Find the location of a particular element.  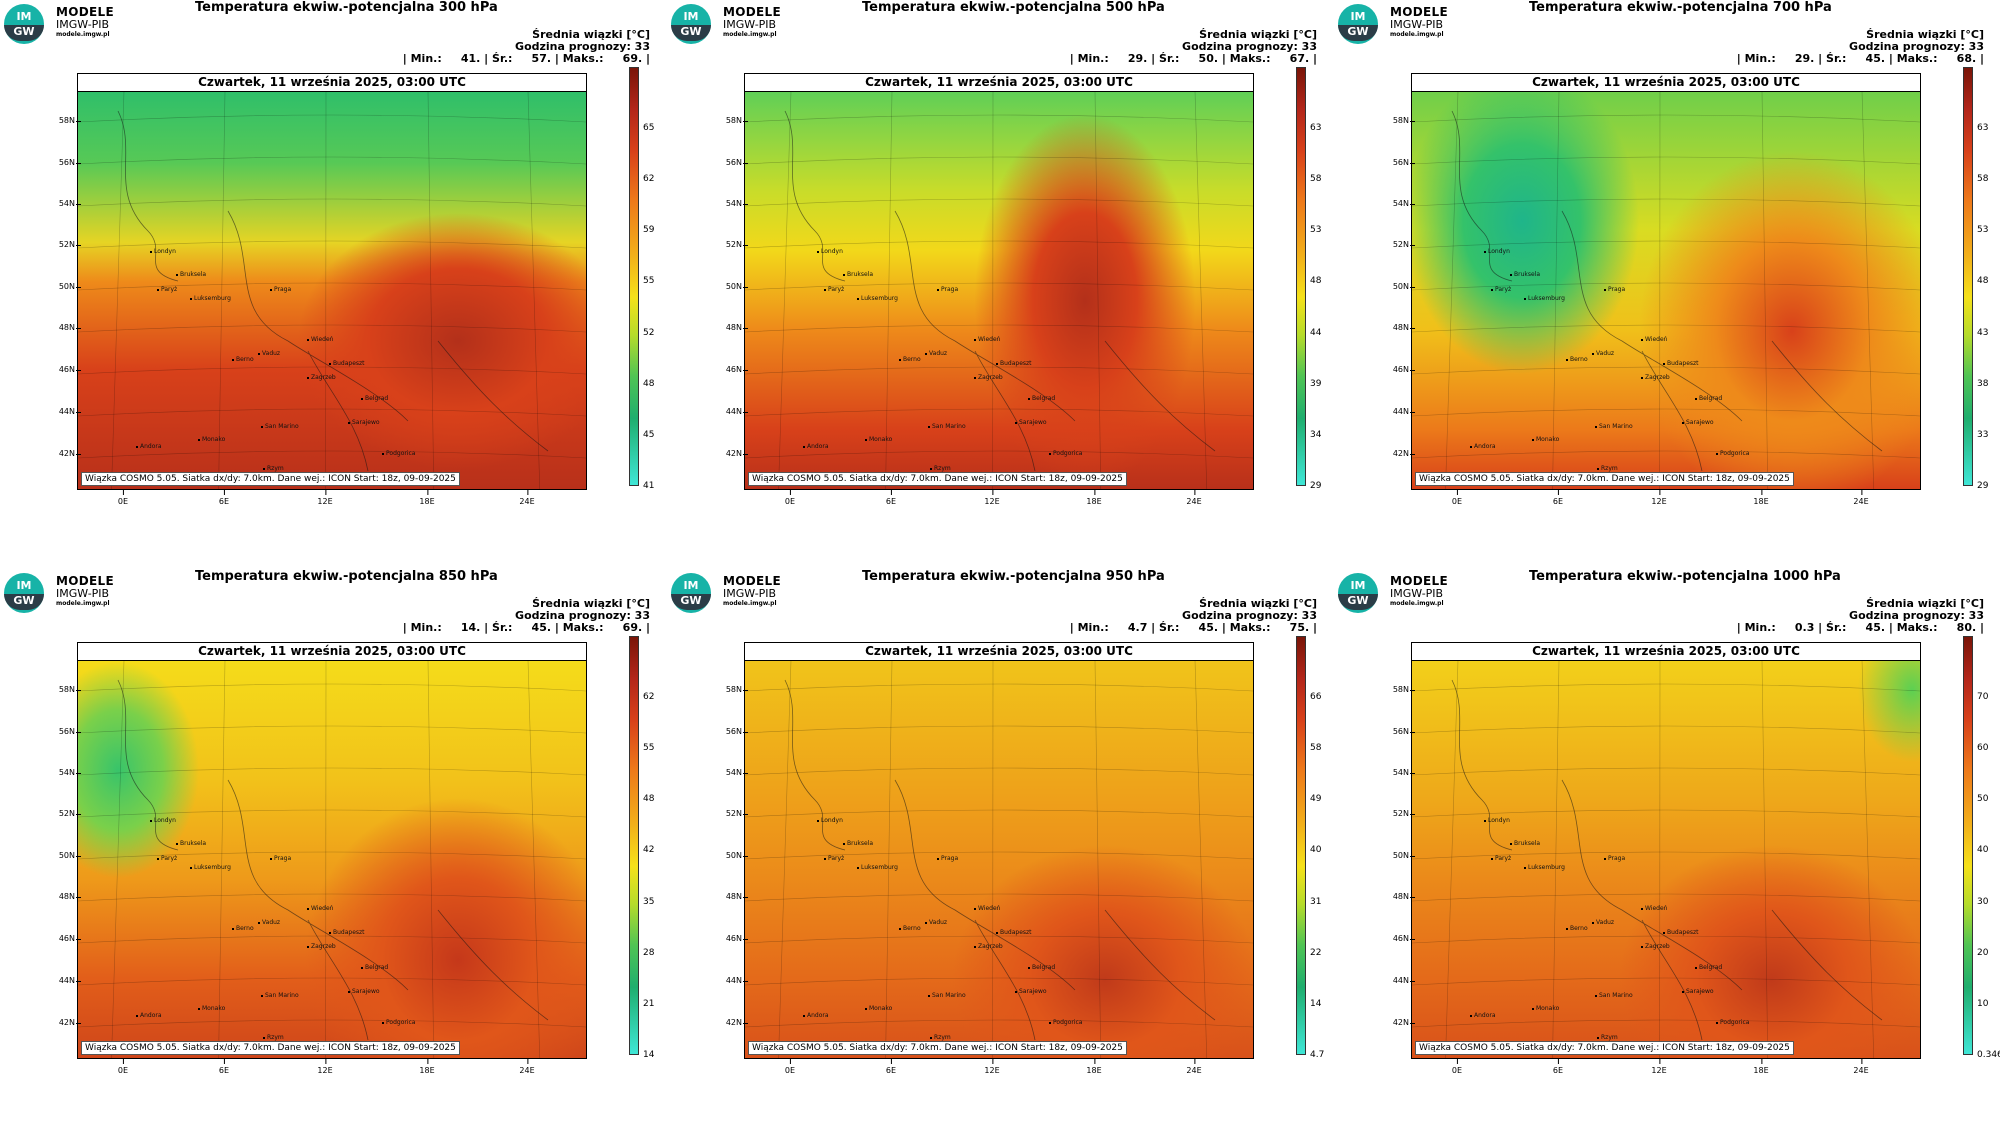

scale-tick-label: 48 is located at coordinates (649, 384).